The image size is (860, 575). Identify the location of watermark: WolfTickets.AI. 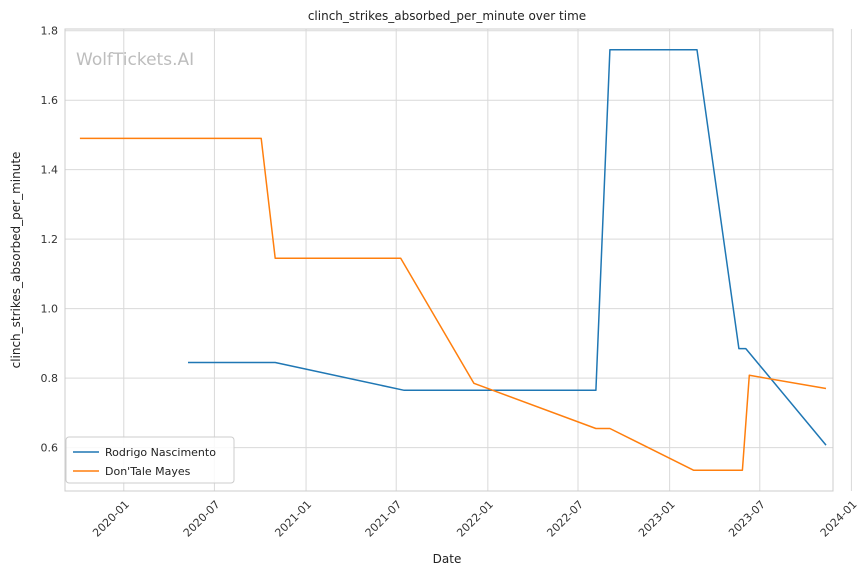
(135, 60).